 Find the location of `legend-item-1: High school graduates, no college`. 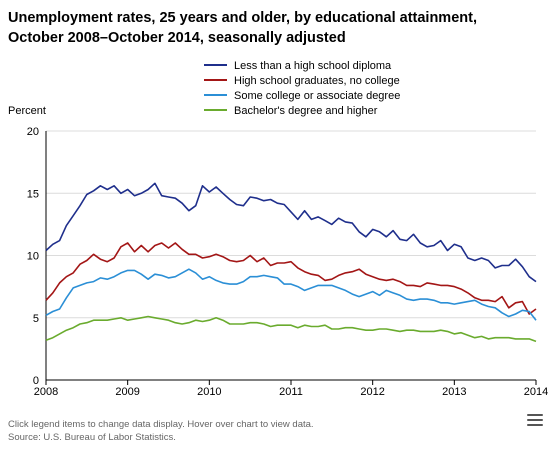

legend-item-1: High school graduates, no college is located at coordinates (302, 81).